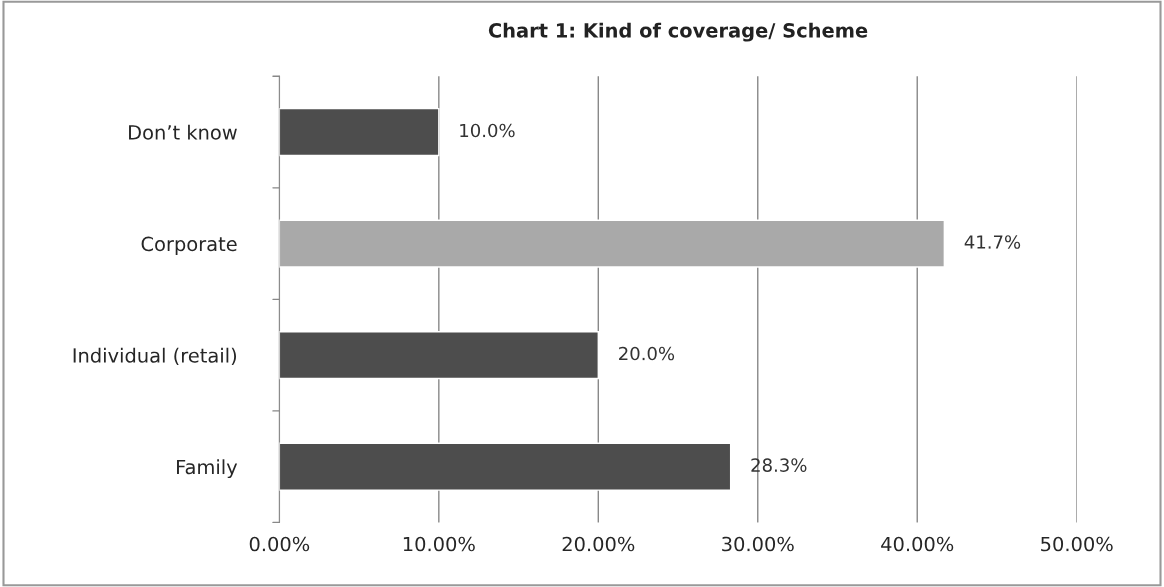 The height and width of the screenshot is (587, 1164). I want to click on data-label: 10.0%, so click(487, 130).